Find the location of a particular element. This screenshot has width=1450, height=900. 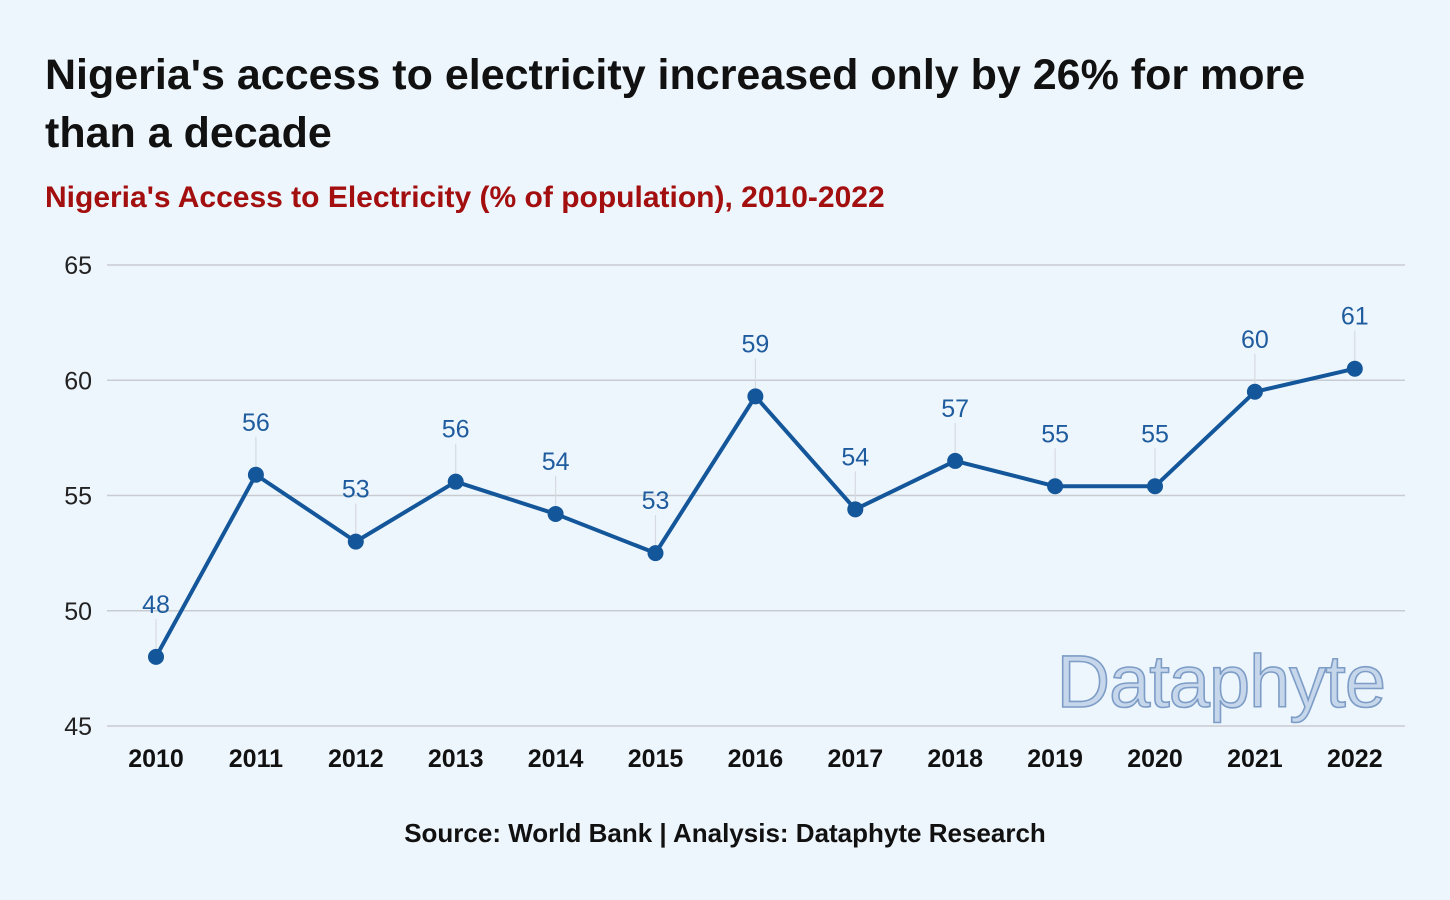

data-point-2012 is located at coordinates (355, 541).